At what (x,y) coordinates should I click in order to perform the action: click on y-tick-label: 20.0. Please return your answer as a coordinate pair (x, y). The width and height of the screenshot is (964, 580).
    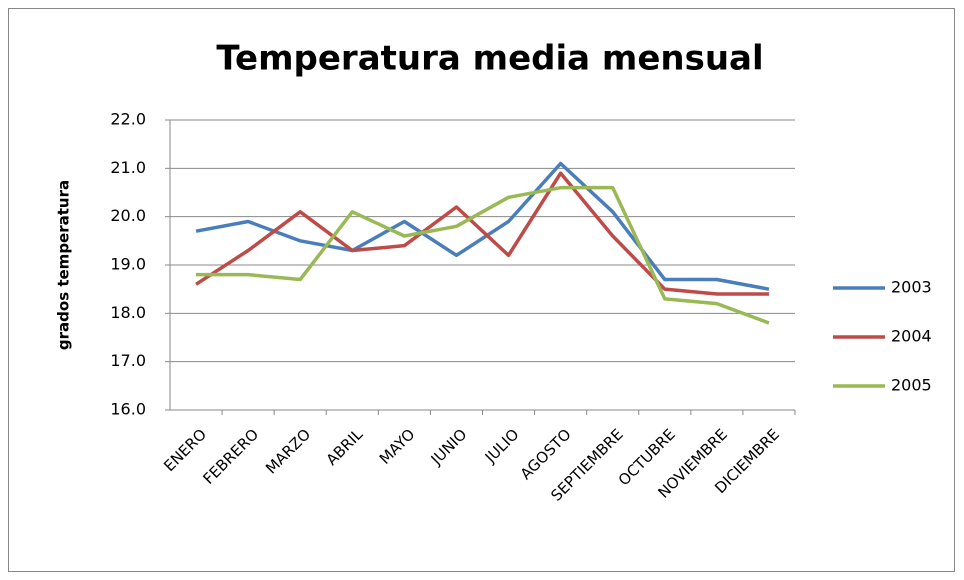
    Looking at the image, I should click on (128, 215).